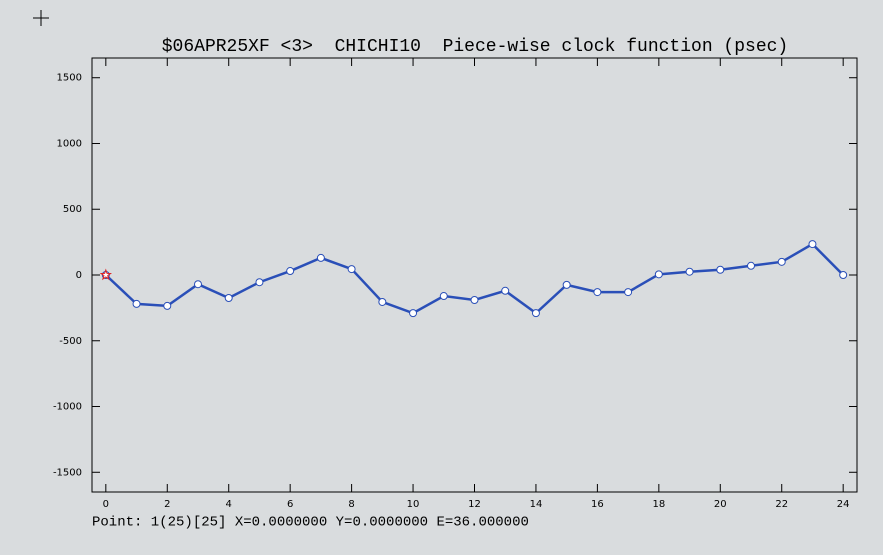 The height and width of the screenshot is (555, 883). I want to click on y-tick-label: -1500, so click(67, 472).